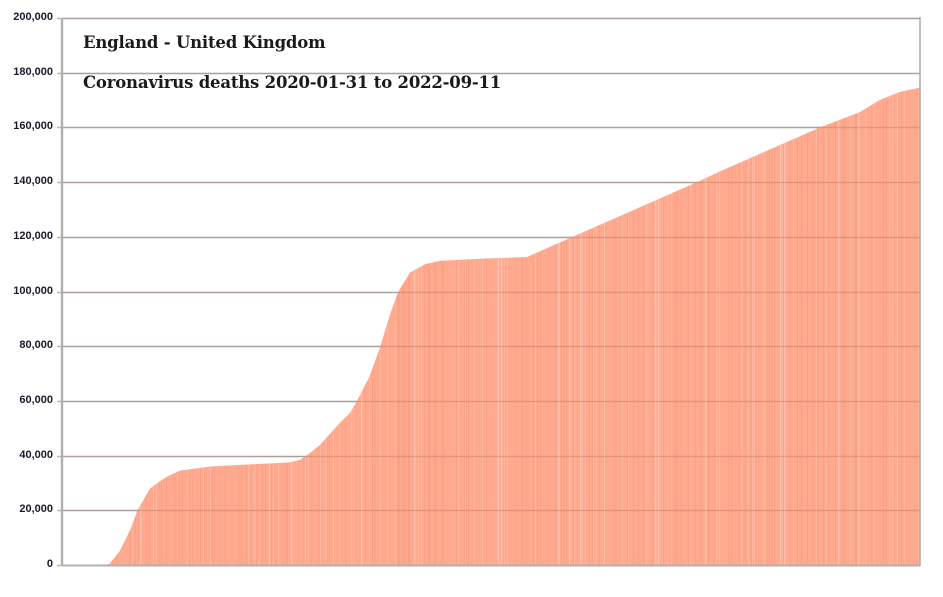 This screenshot has height=597, width=943. What do you see at coordinates (33, 17) in the screenshot?
I see `y-tick-label: 200,000` at bounding box center [33, 17].